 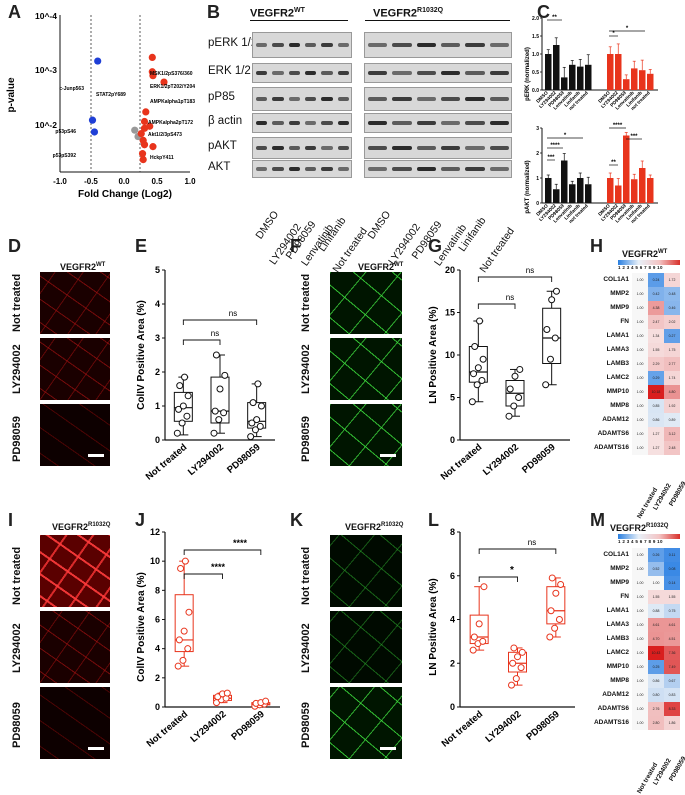 I want to click on heatmap-cell: 2.77, so click(x=672, y=364).